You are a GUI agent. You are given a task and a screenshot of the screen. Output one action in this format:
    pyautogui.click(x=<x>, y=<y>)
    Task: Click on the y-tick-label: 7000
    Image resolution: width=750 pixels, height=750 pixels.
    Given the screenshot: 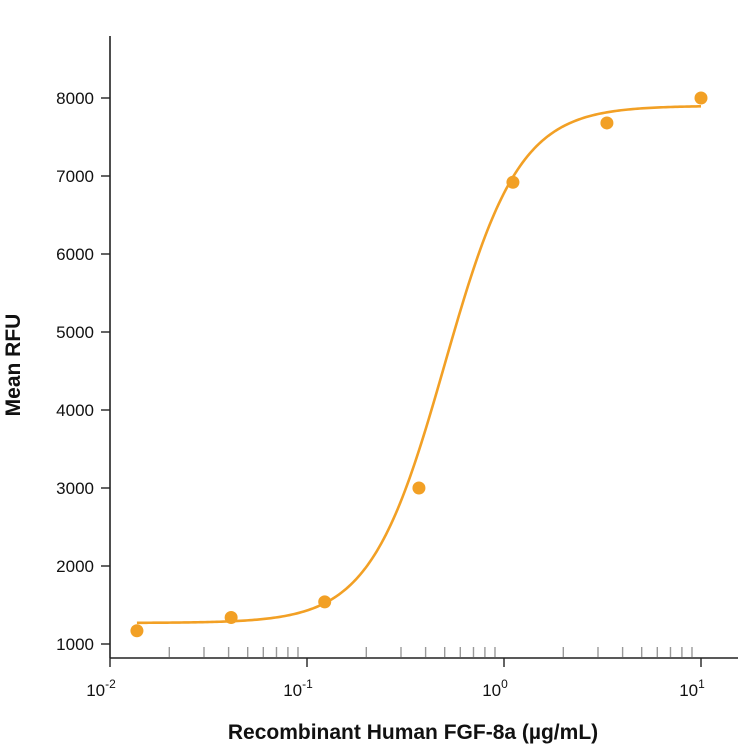 What is the action you would take?
    pyautogui.click(x=75, y=176)
    